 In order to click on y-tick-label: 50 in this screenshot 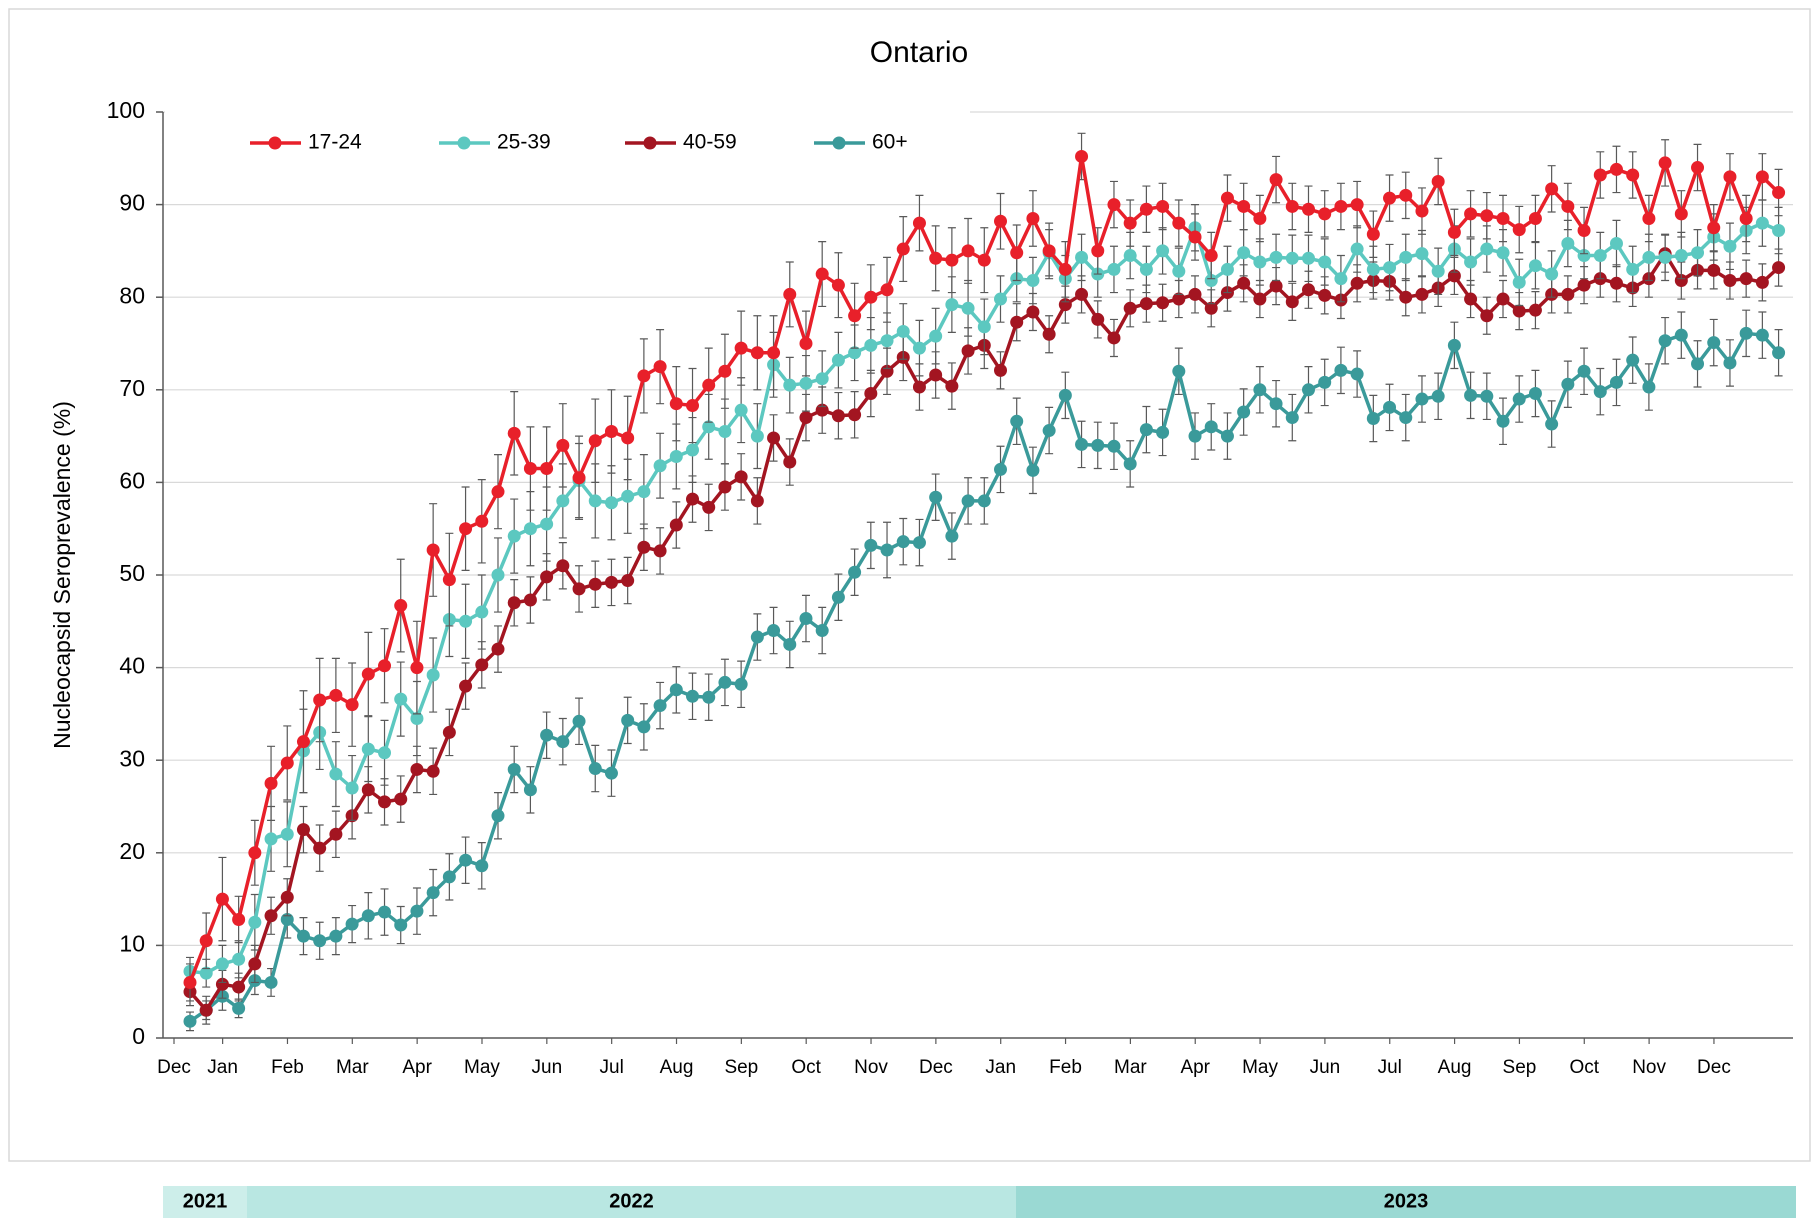, I will do `click(132, 573)`.